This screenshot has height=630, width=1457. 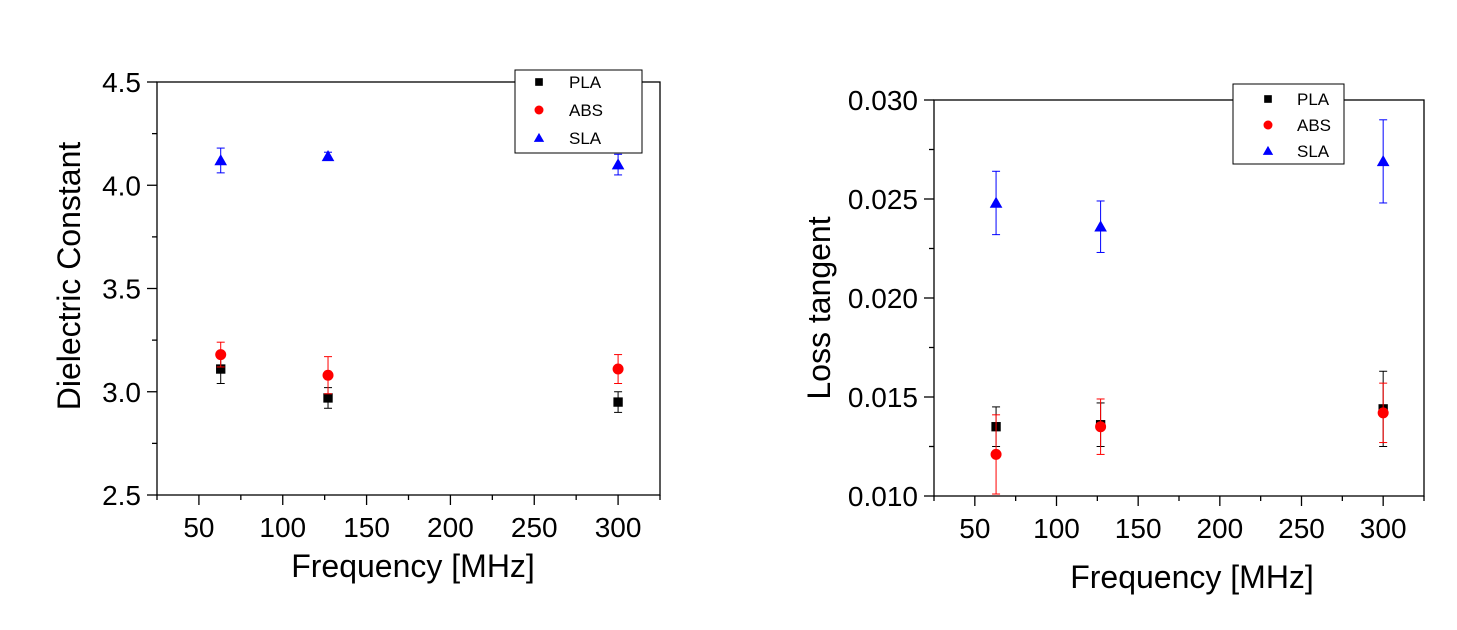 I want to click on legend-left: PLA ABS SLA, so click(x=578, y=111).